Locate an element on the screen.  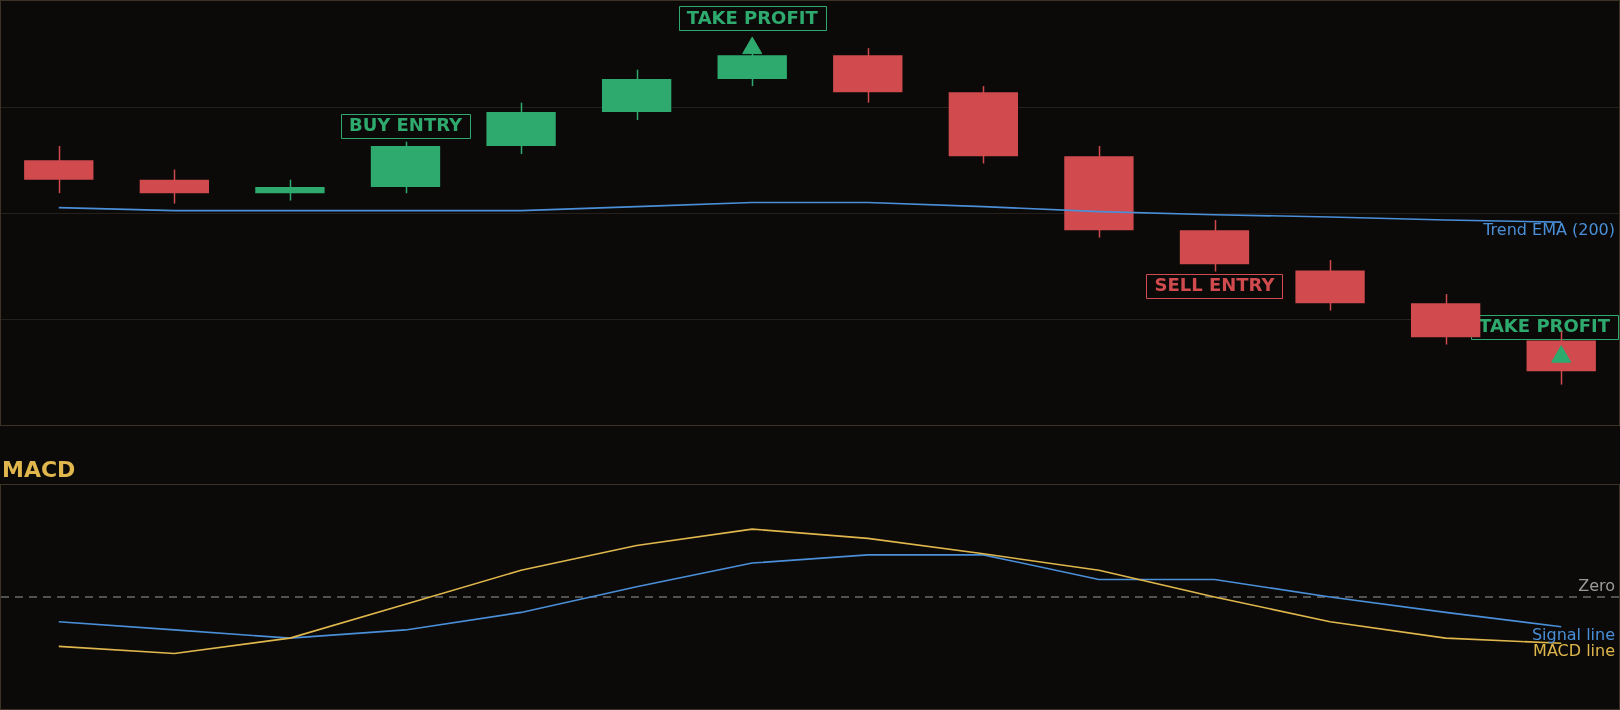
series-label: Signal line is located at coordinates (1573, 634).